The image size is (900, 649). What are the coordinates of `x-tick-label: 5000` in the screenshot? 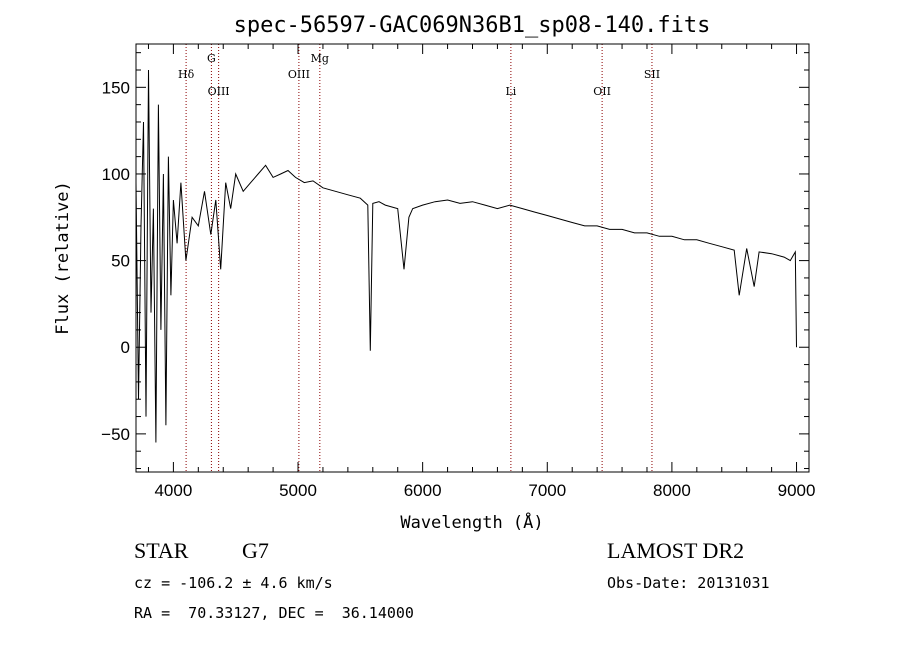 It's located at (298, 490).